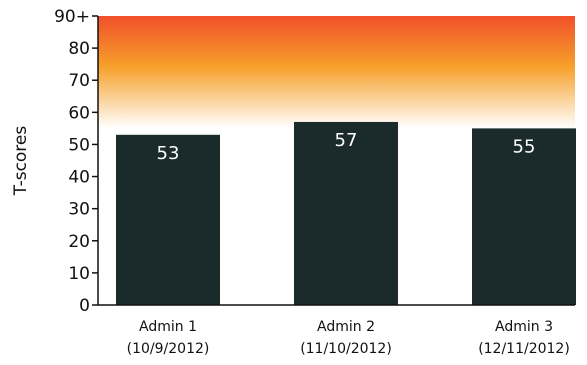 This screenshot has width=587, height=365. What do you see at coordinates (79, 113) in the screenshot?
I see `y-tick-label: 60` at bounding box center [79, 113].